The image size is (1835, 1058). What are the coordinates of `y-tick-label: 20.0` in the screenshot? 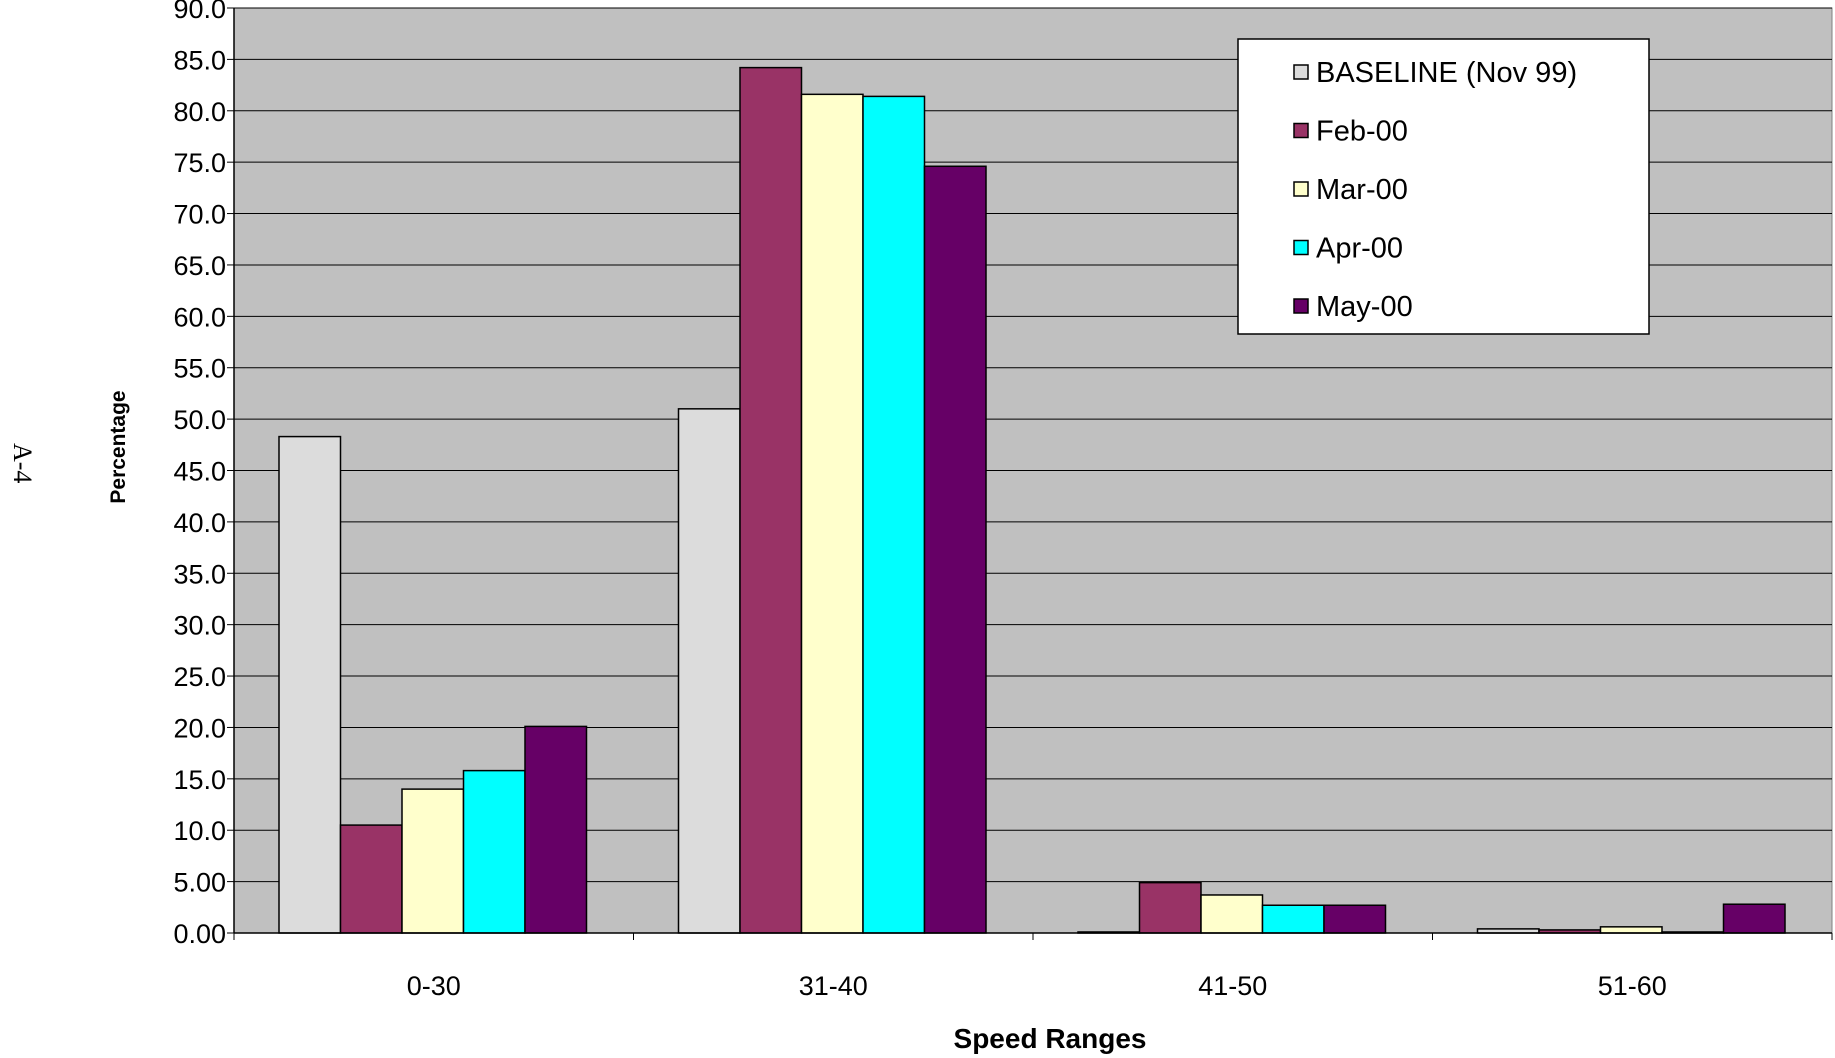 It's located at (199, 728).